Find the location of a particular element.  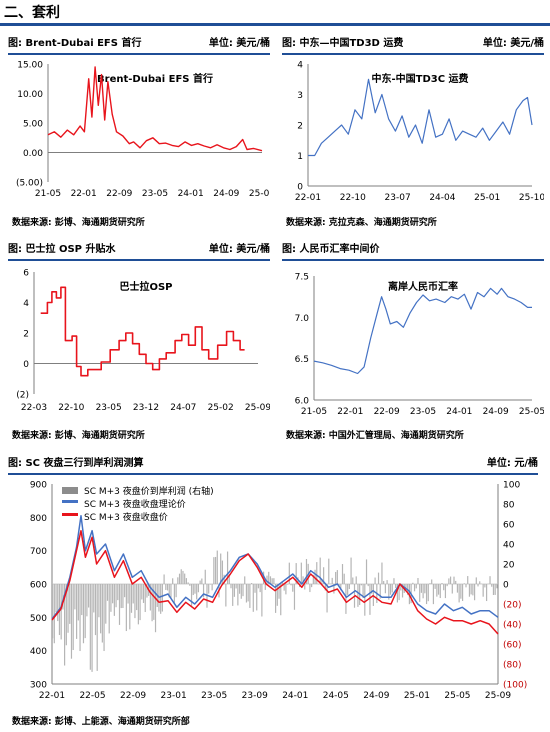

panel-title: 图: Brent-Dubai EFS 首行 is located at coordinates (75, 43).